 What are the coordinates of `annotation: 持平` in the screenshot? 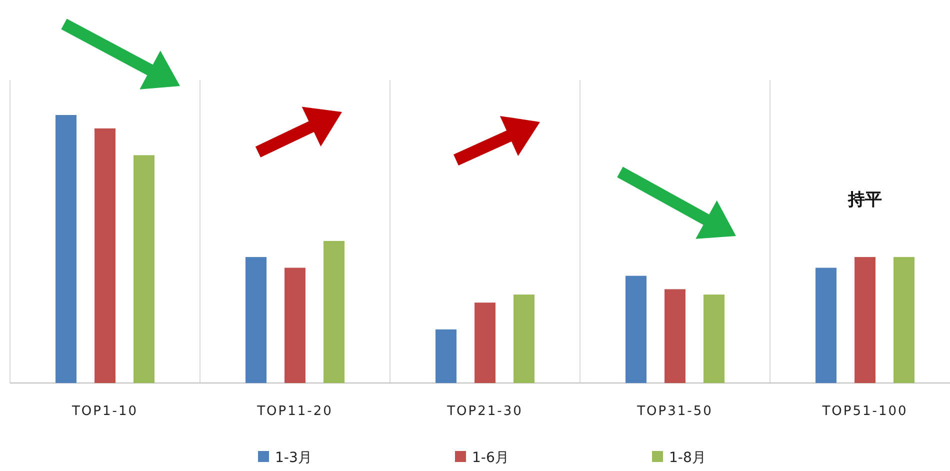 It's located at (864, 200).